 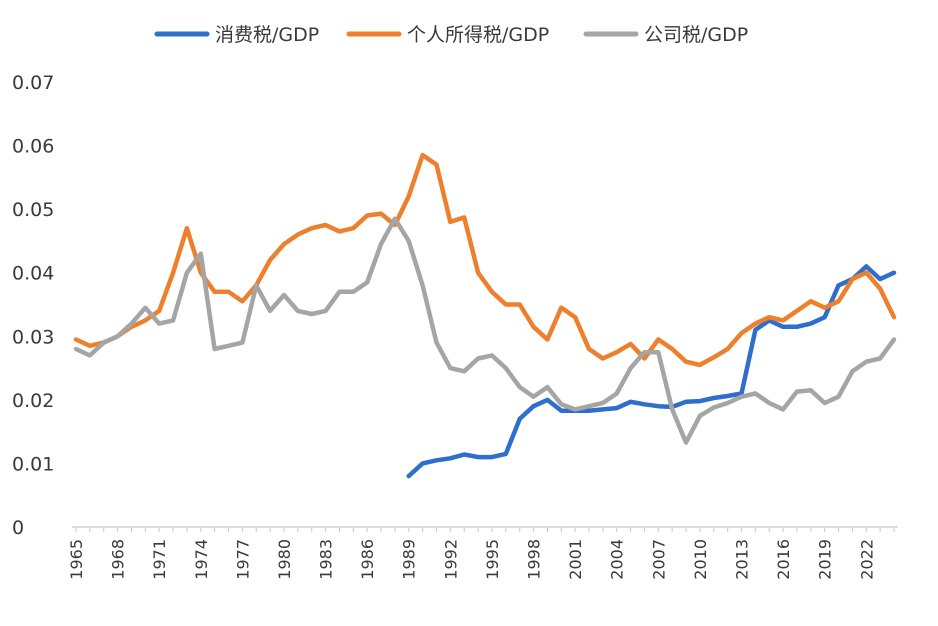 What do you see at coordinates (242, 559) in the screenshot?
I see `x-tick-label: 1977` at bounding box center [242, 559].